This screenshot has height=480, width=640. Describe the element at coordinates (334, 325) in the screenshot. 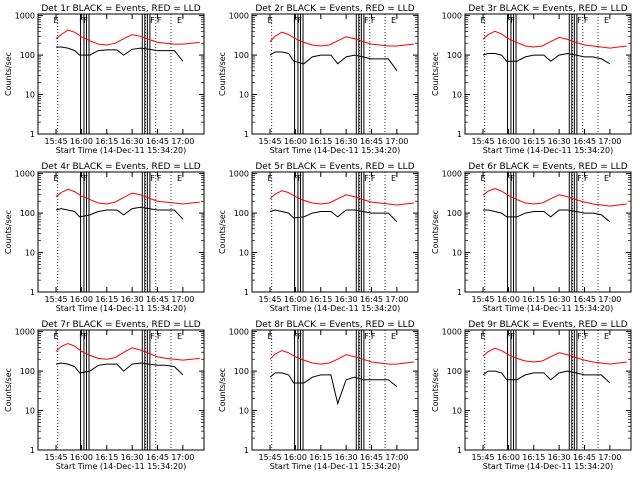

I see `panel-title: Det 8r BLACK = Events, RED = LLD` at that location.